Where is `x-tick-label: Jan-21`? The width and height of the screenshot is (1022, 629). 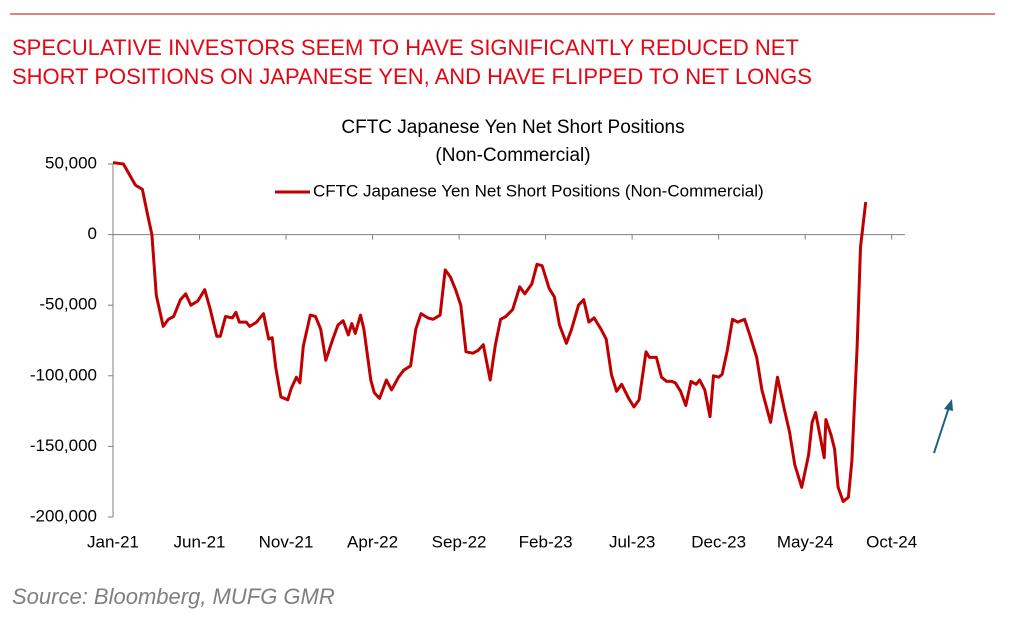
x-tick-label: Jan-21 is located at coordinates (113, 541).